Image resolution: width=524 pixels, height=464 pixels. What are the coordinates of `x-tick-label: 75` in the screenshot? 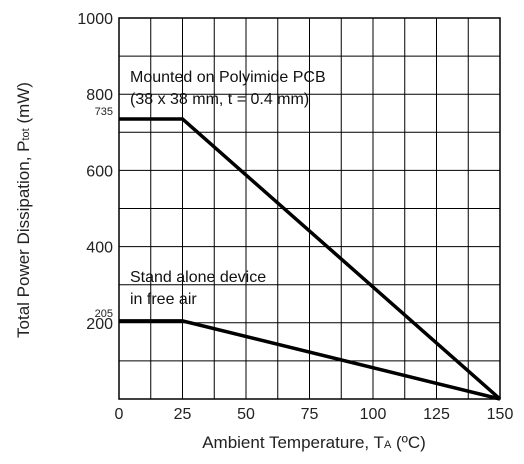 It's located at (310, 414).